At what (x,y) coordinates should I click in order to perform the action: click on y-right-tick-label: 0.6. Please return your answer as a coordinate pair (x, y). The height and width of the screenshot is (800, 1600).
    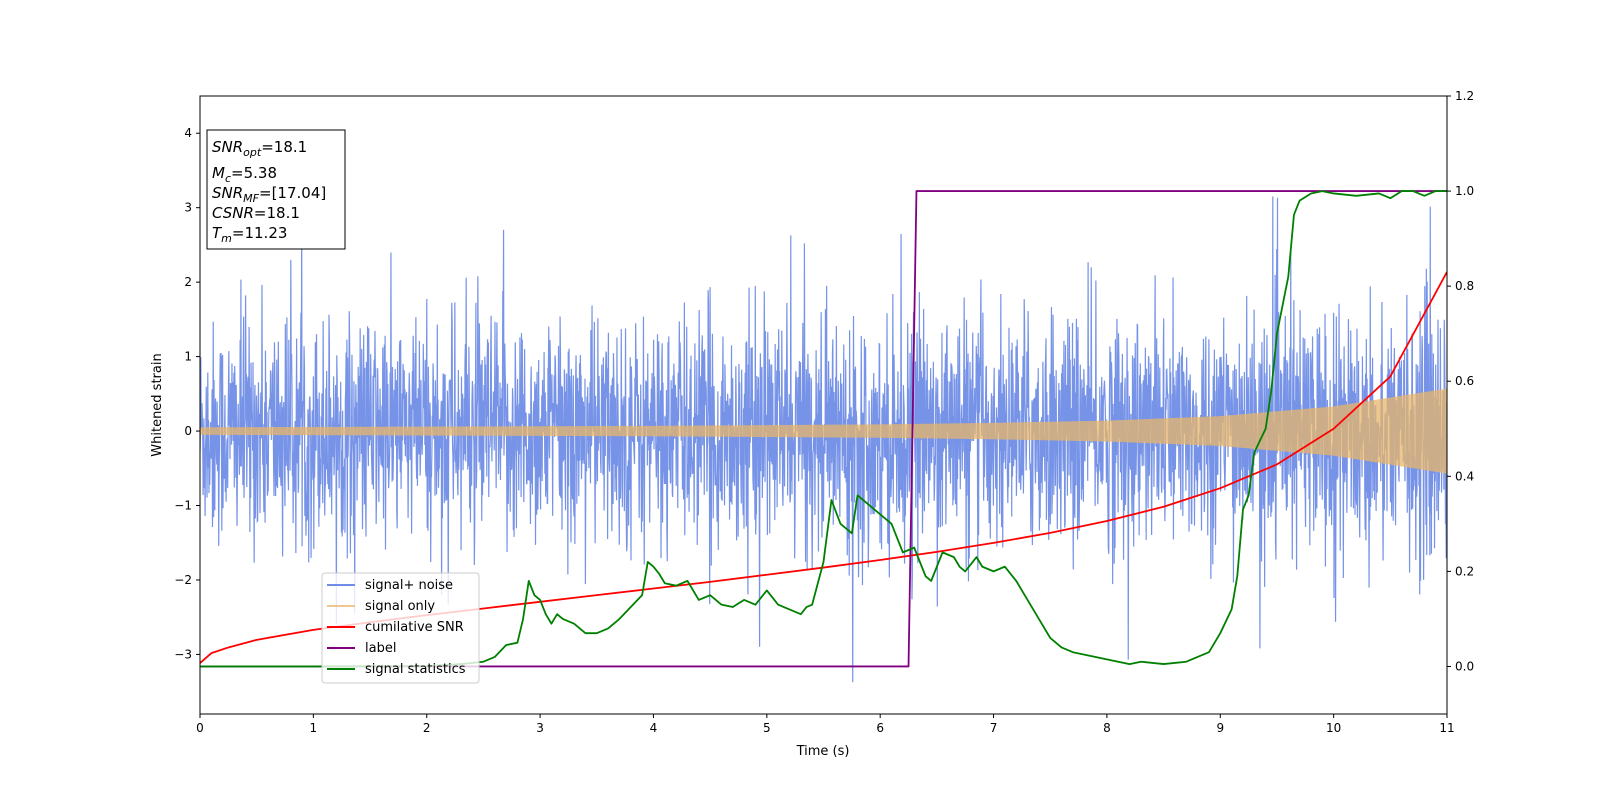
    Looking at the image, I should click on (1464, 381).